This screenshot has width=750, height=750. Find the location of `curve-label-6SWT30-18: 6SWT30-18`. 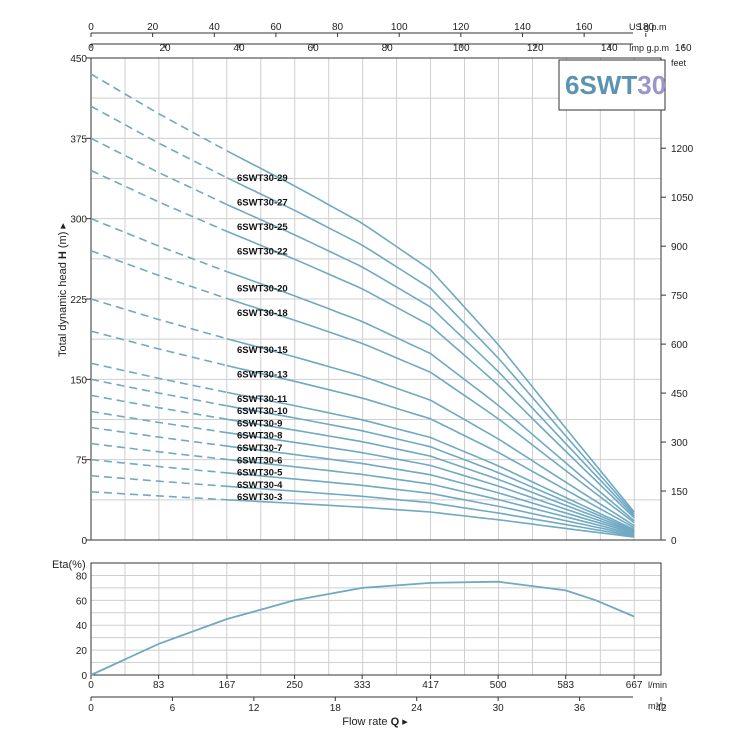

curve-label-6SWT30-18: 6SWT30-18 is located at coordinates (262, 313).